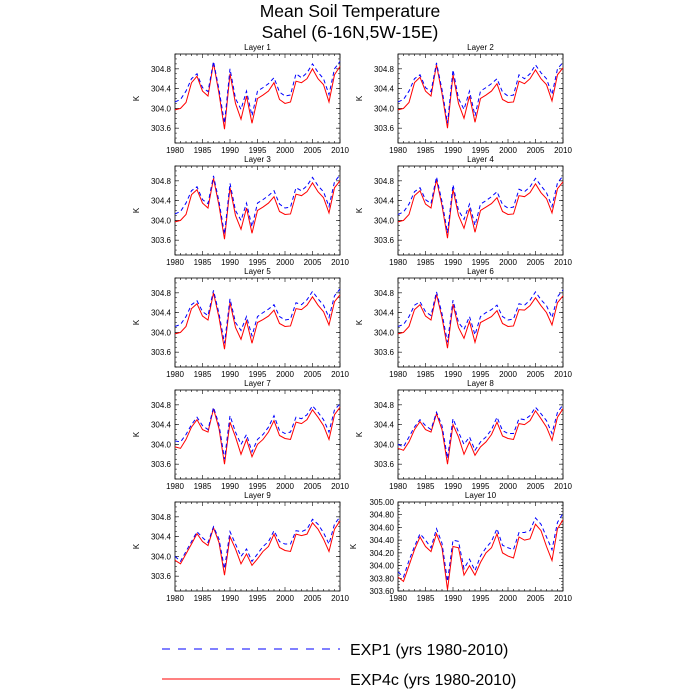  I want to click on y-tick-label: 304.60, so click(382, 527).